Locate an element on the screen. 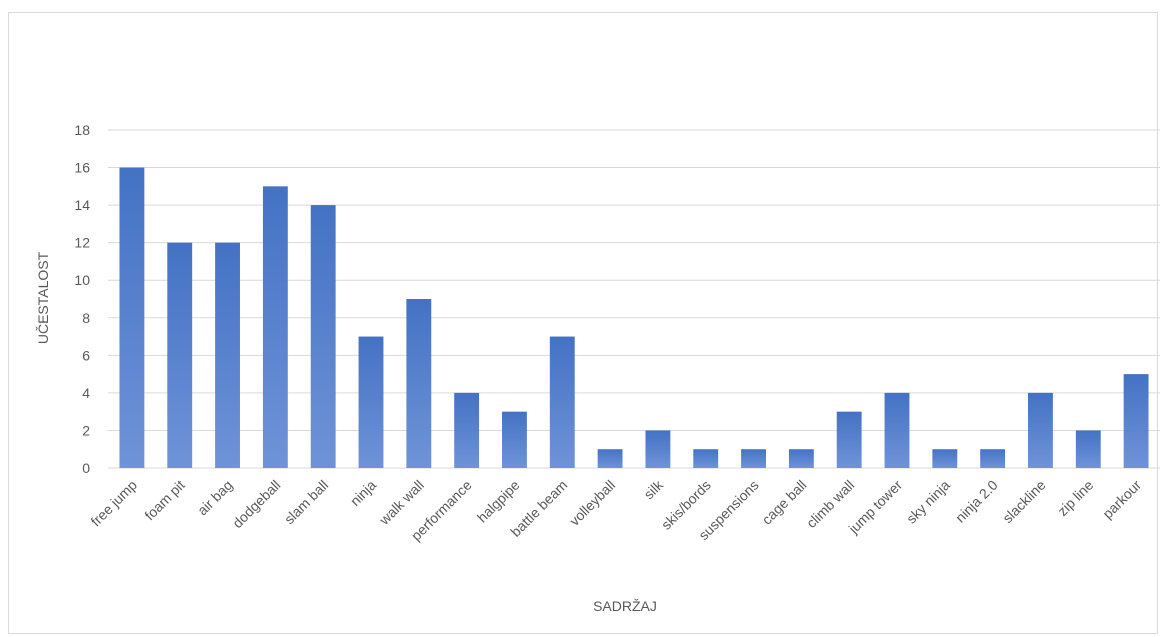  y-tick-label: 12 is located at coordinates (82, 243).